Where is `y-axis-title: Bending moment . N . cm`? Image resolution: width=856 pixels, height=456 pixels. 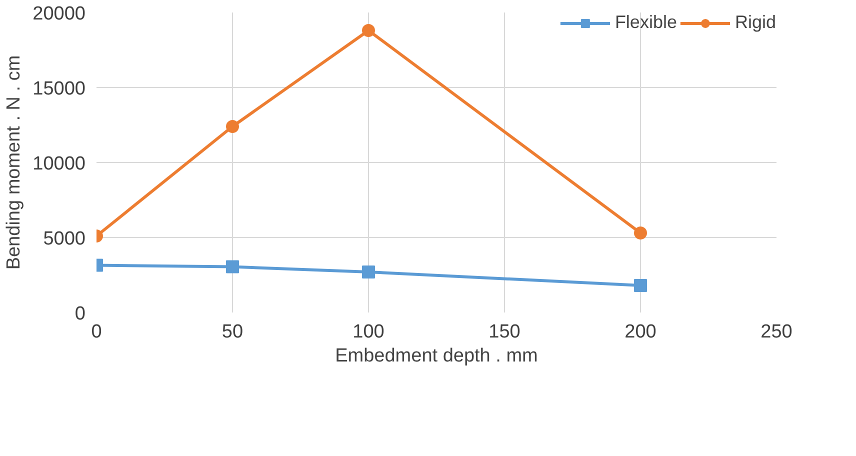
y-axis-title: Bending moment . N . cm is located at coordinates (14, 162).